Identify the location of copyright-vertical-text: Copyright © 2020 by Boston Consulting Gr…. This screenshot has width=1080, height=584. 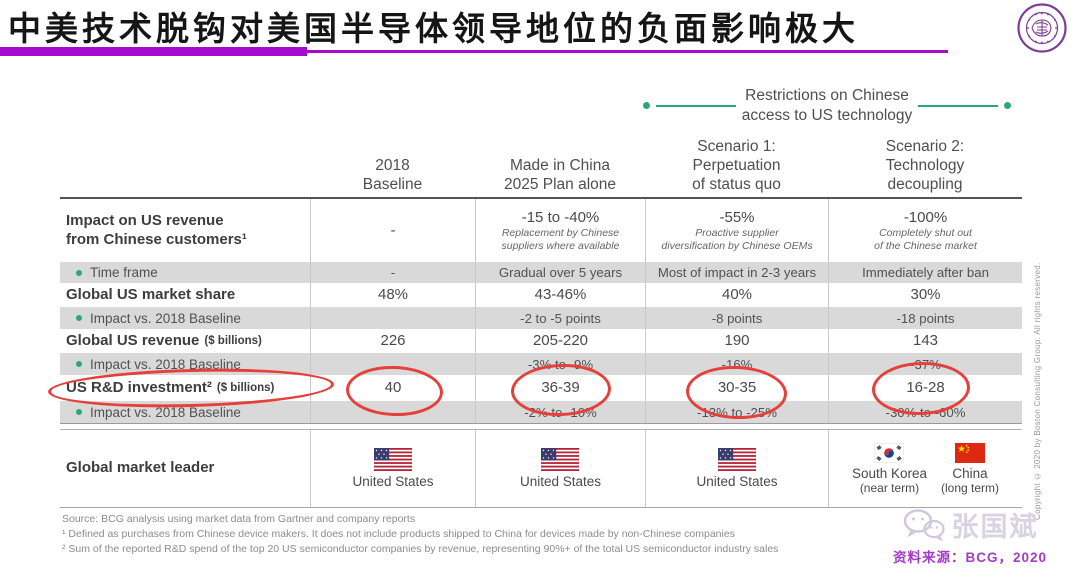
(1037, 391).